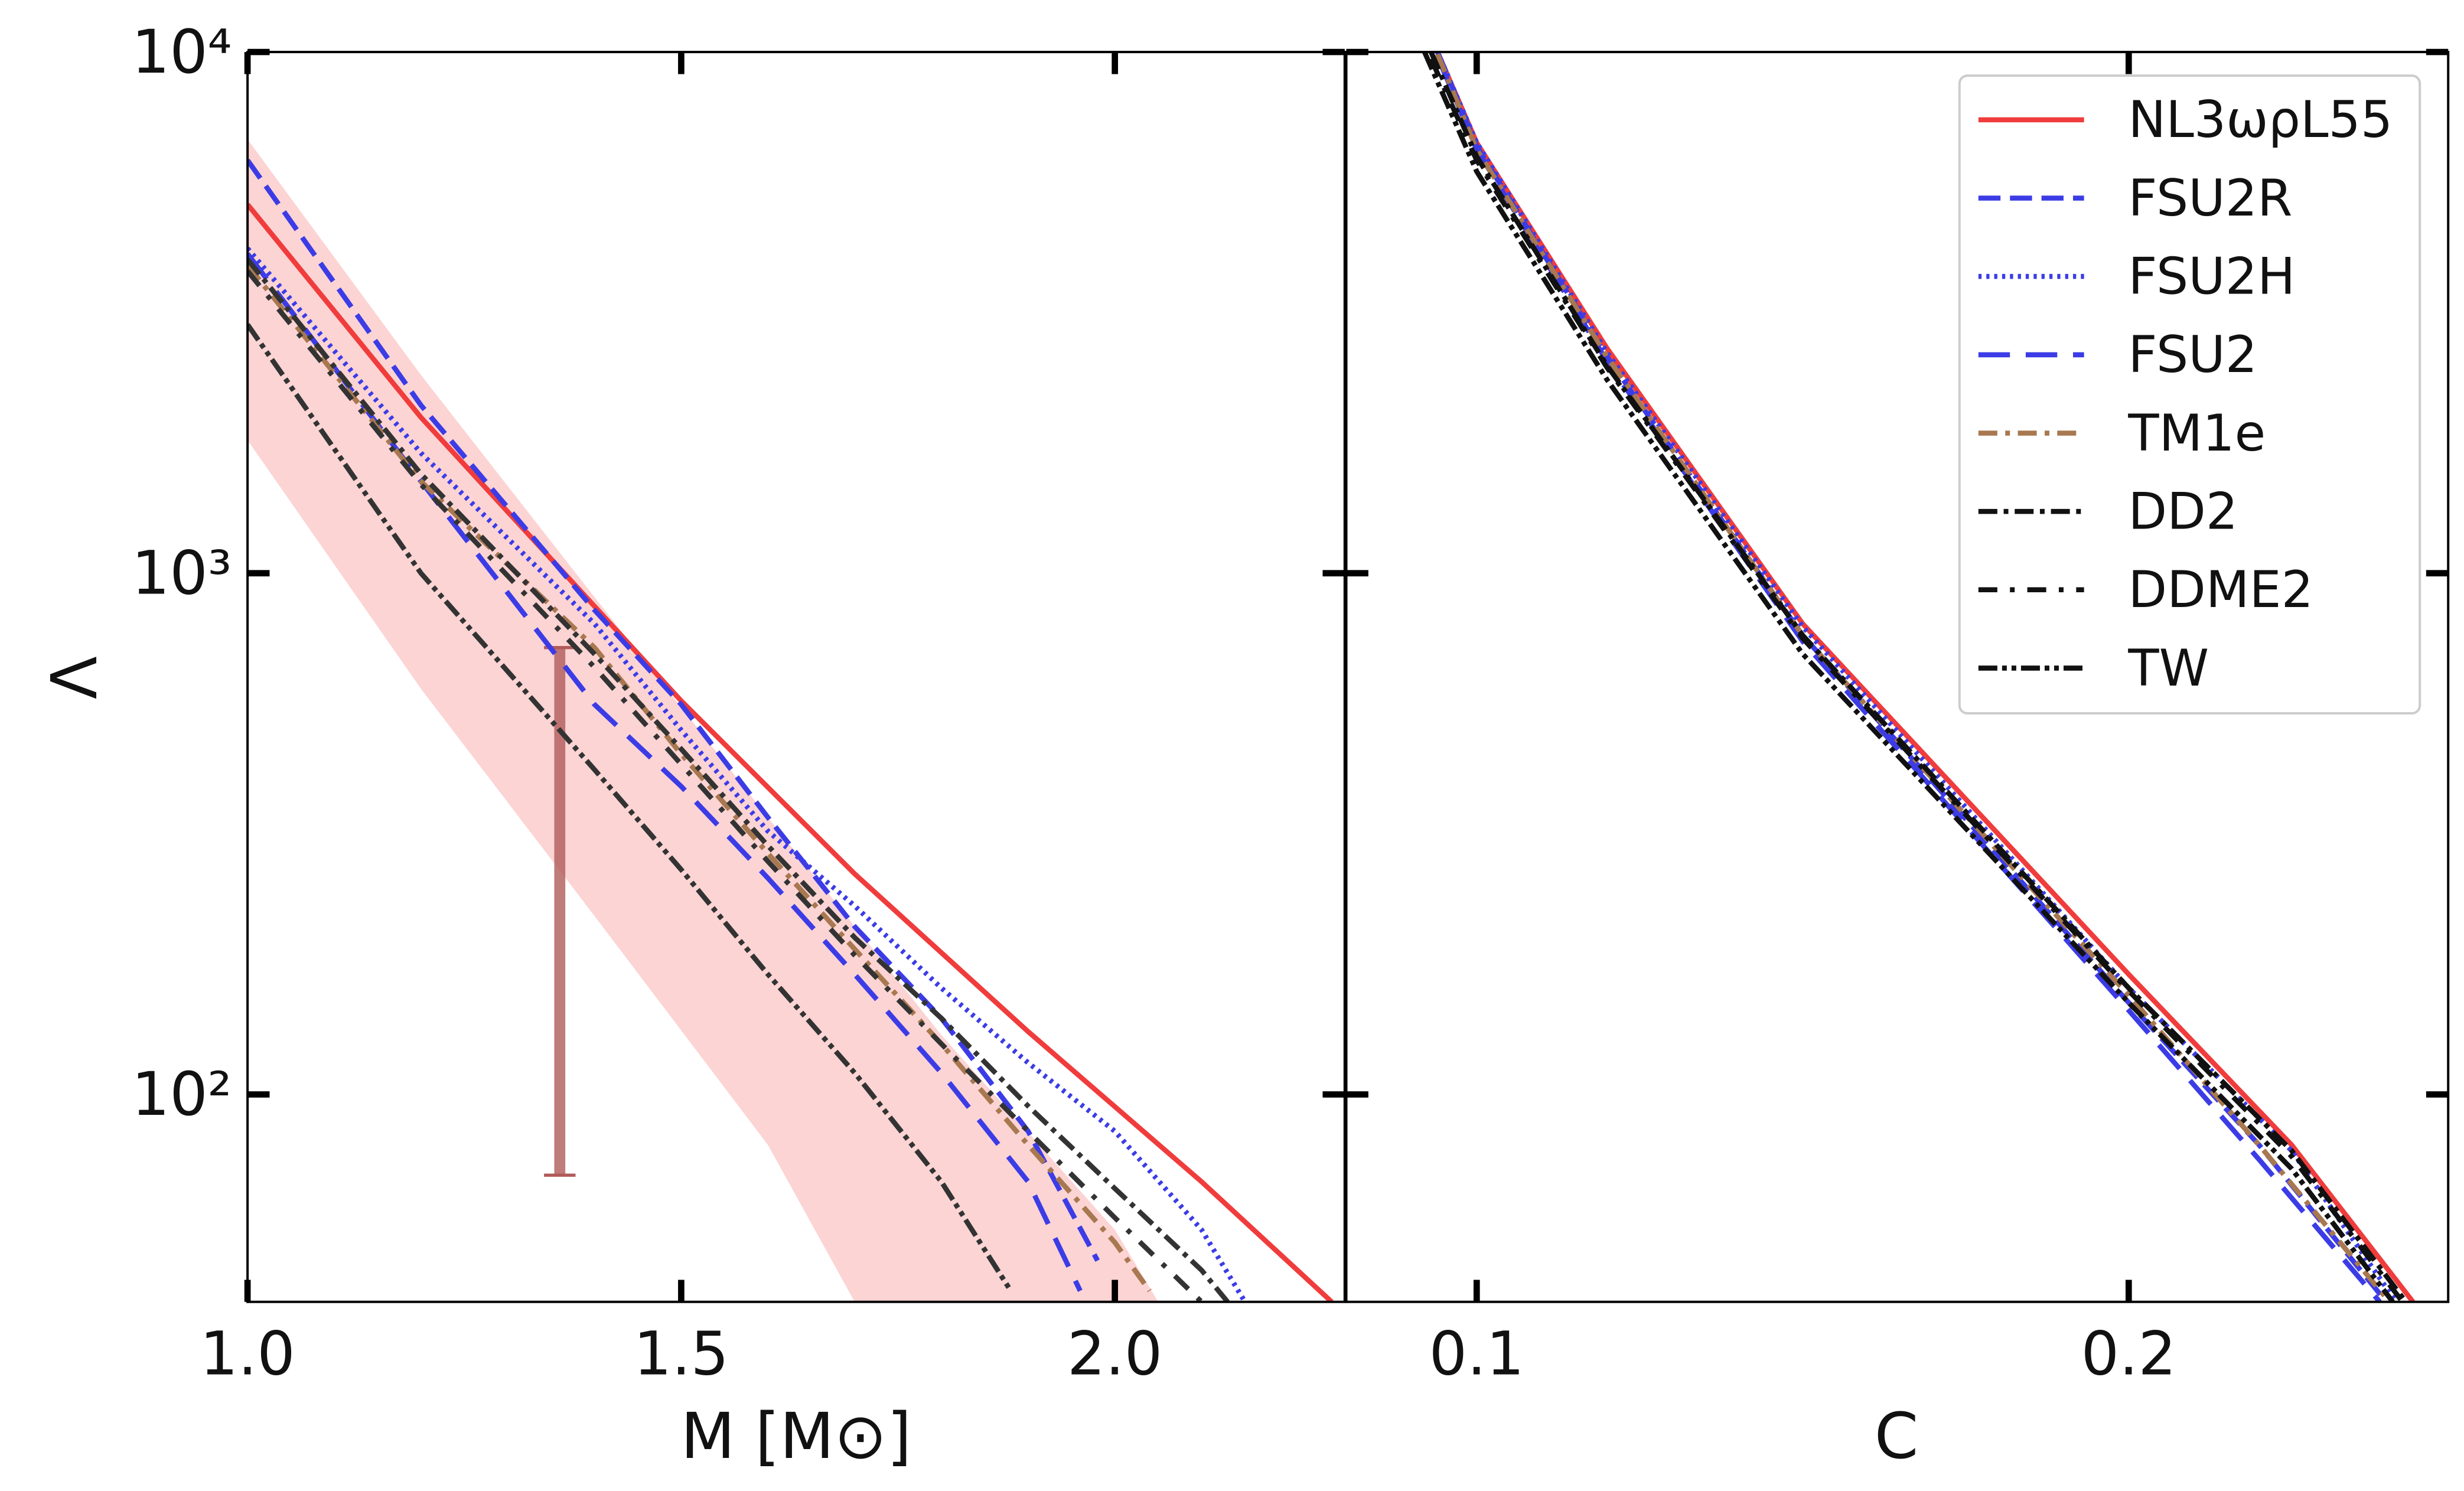  Describe the element at coordinates (681, 1353) in the screenshot. I see `x-tick-label: 1.5` at that location.